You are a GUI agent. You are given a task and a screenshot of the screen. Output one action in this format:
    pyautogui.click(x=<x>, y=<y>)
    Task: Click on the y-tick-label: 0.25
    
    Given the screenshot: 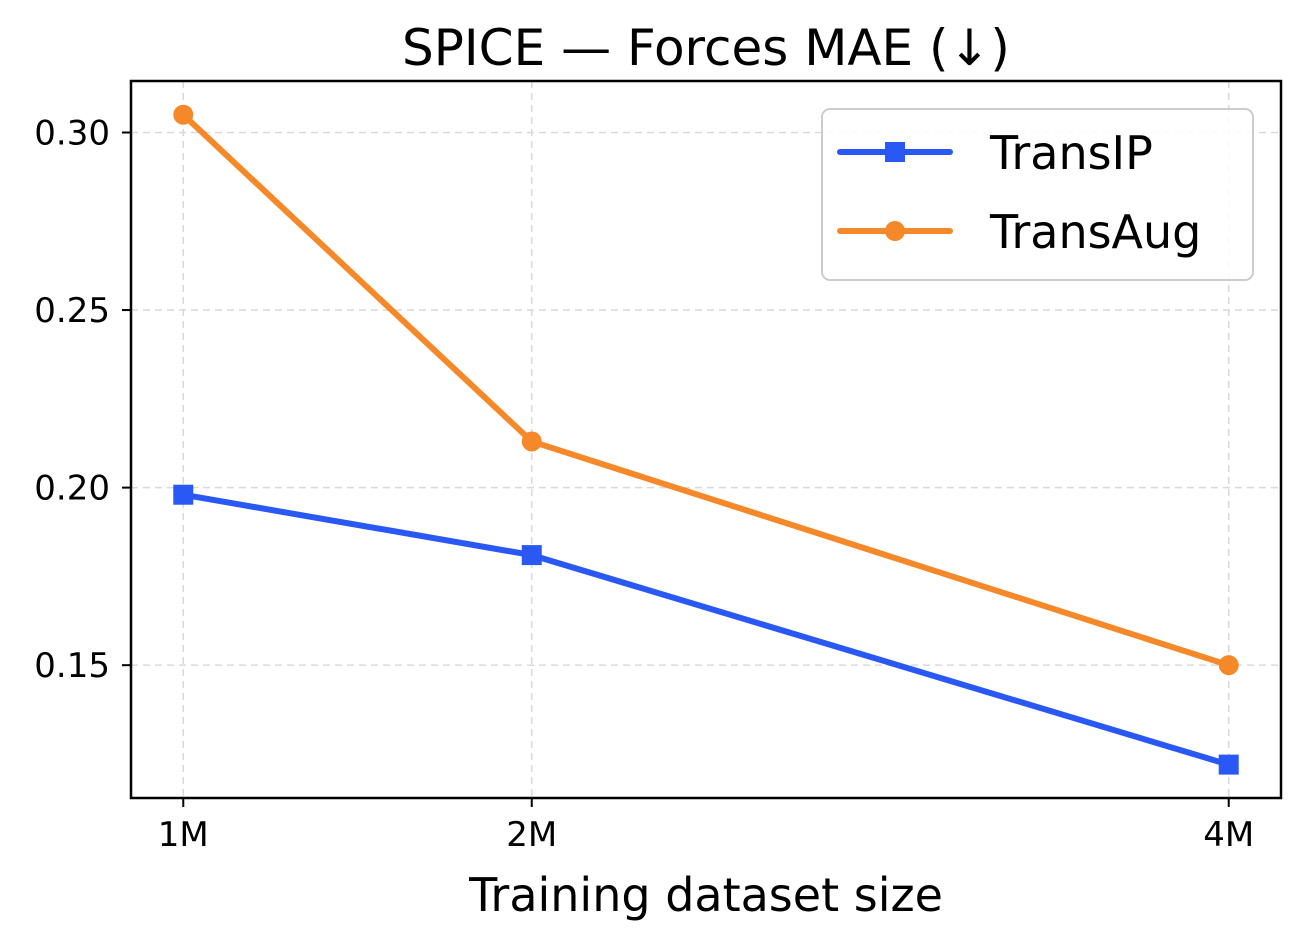 What is the action you would take?
    pyautogui.click(x=72, y=311)
    